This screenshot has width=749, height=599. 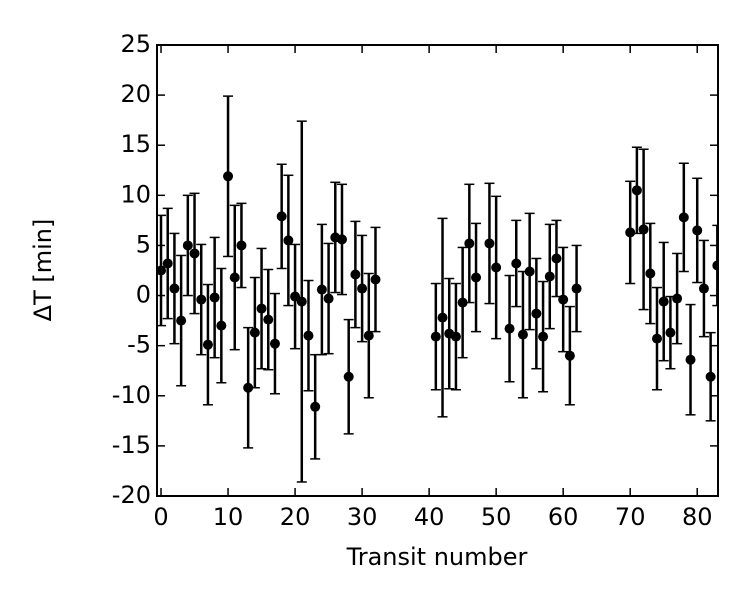 What do you see at coordinates (131, 445) in the screenshot?
I see `y-tick-label: -15` at bounding box center [131, 445].